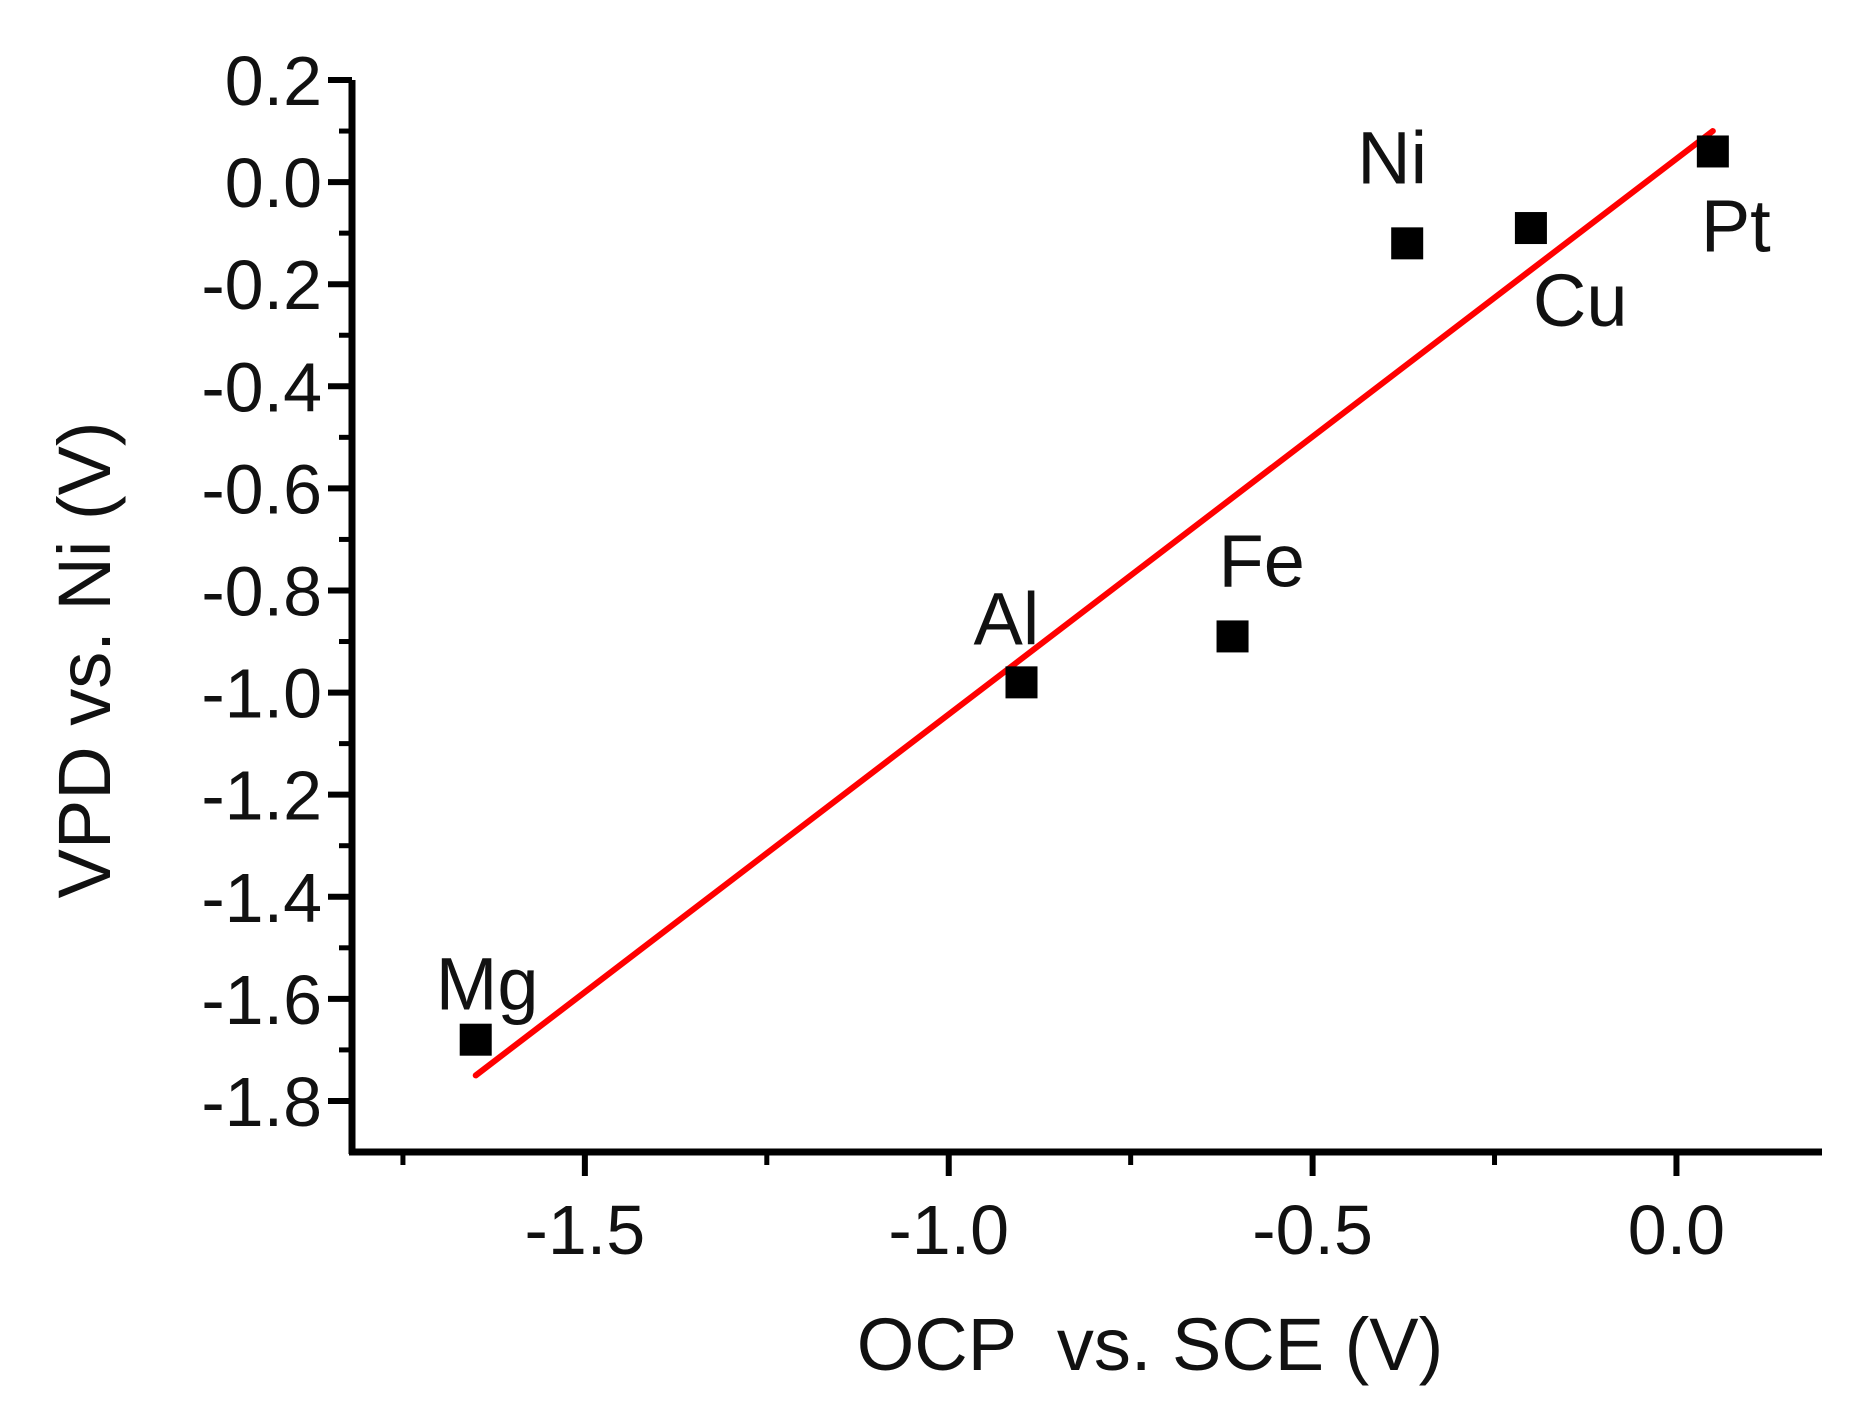  I want to click on y-tick-label: -0.6, so click(261, 489).